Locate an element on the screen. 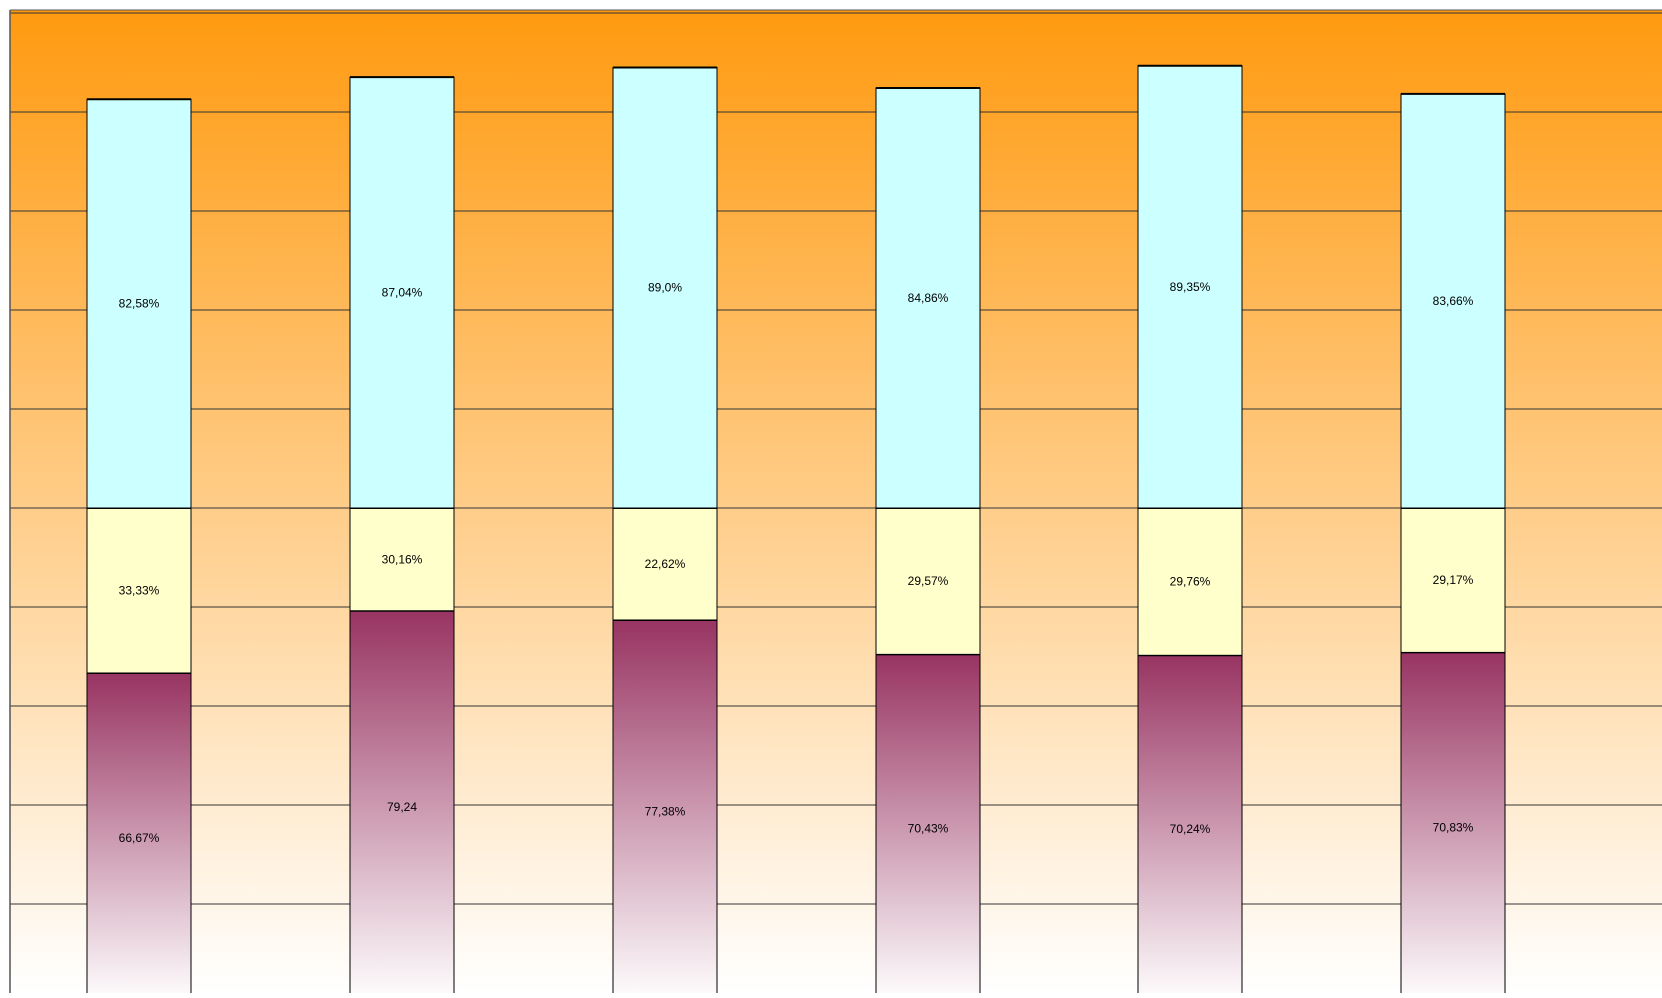 This screenshot has height=998, width=1662. data-label-bottom: 79,24 is located at coordinates (402, 807).